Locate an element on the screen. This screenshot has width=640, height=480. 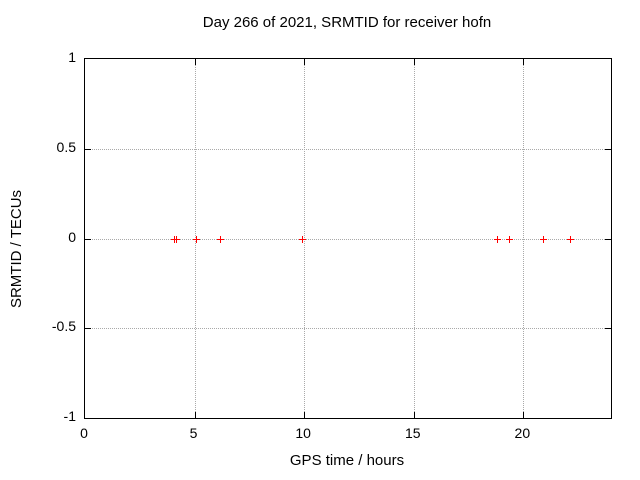
y-tick-label: 1 is located at coordinates (72, 57).